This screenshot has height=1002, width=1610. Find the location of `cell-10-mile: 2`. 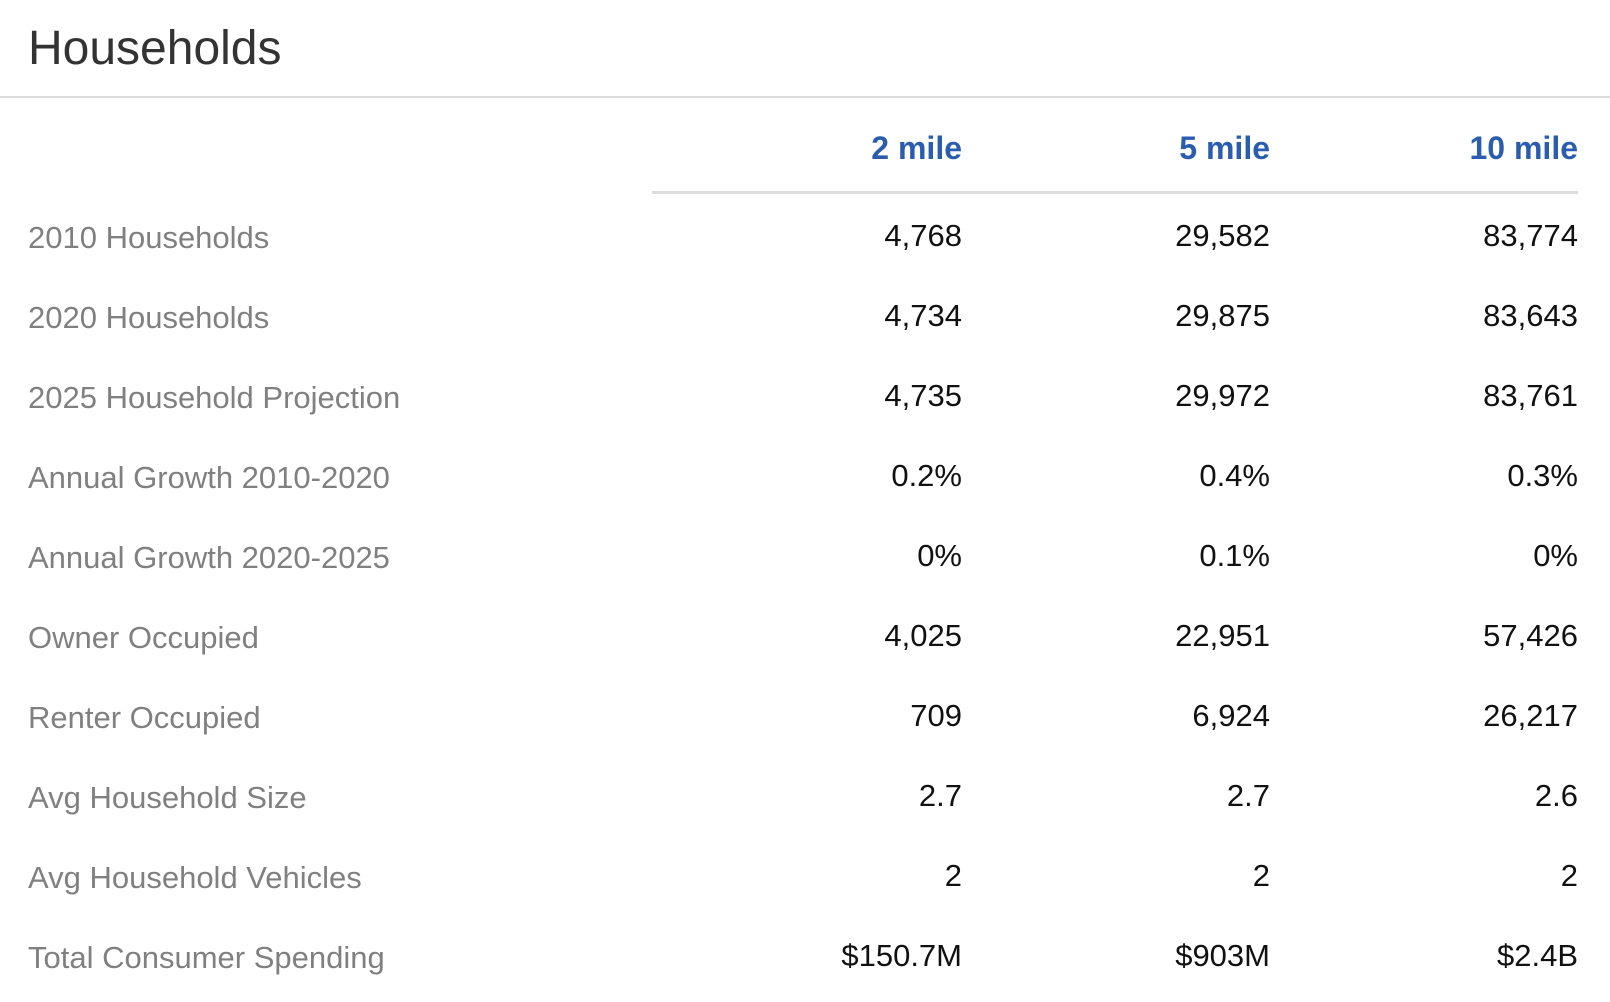

cell-10-mile: 2 is located at coordinates (1569, 875).